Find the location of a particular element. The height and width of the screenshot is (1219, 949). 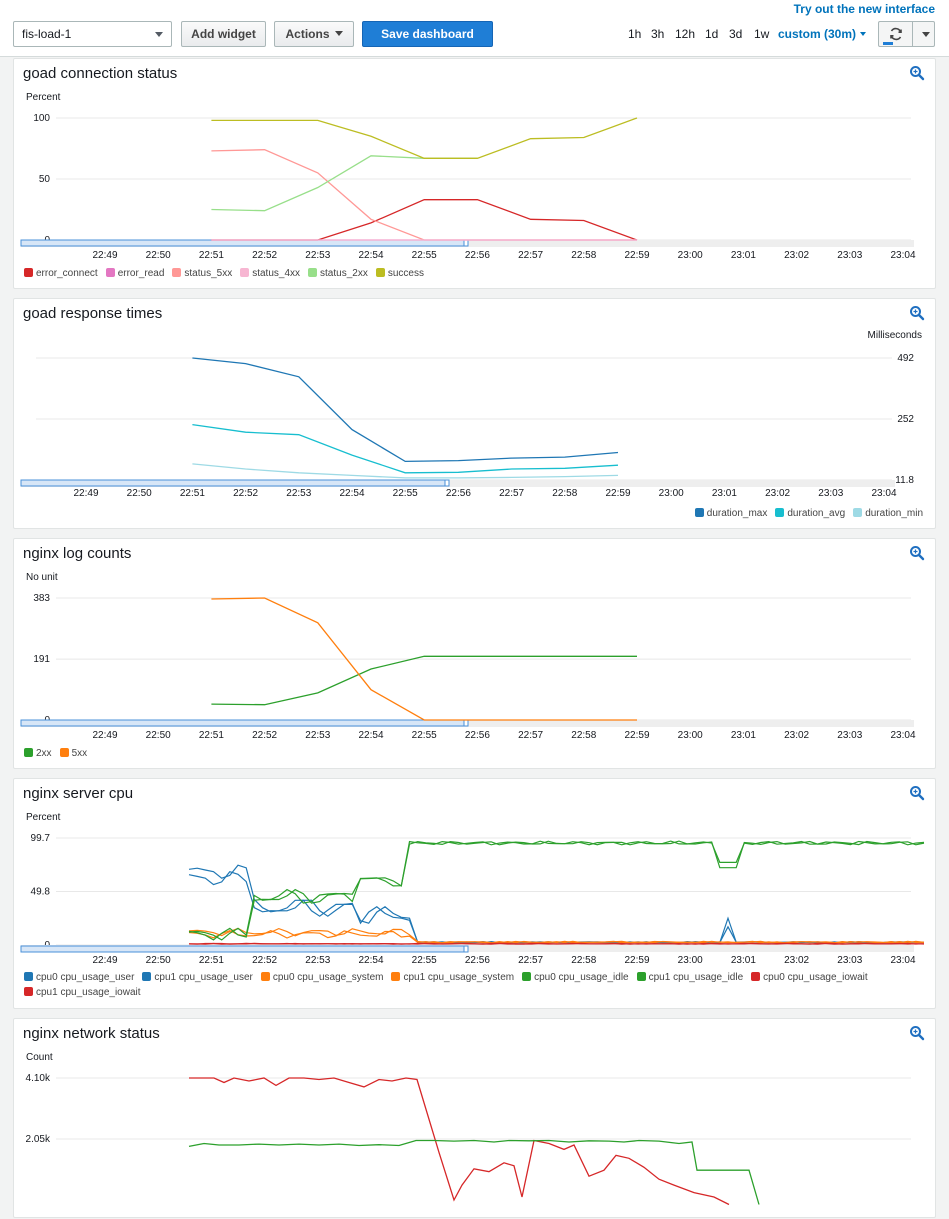

legend-item: cpu0 cpu_usage_iowait is located at coordinates (809, 977).